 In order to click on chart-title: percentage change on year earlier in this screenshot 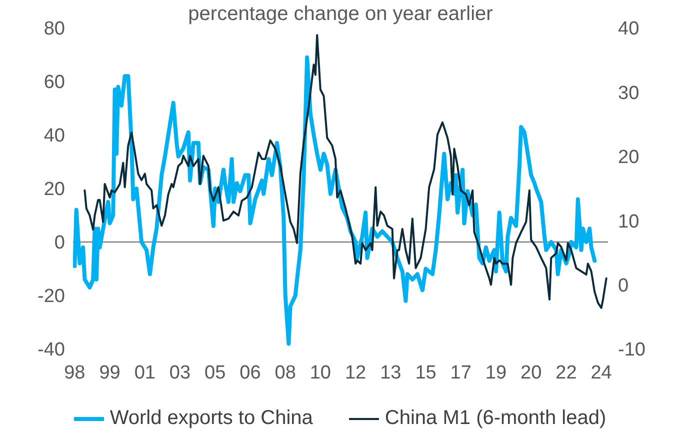, I will do `click(340, 14)`.